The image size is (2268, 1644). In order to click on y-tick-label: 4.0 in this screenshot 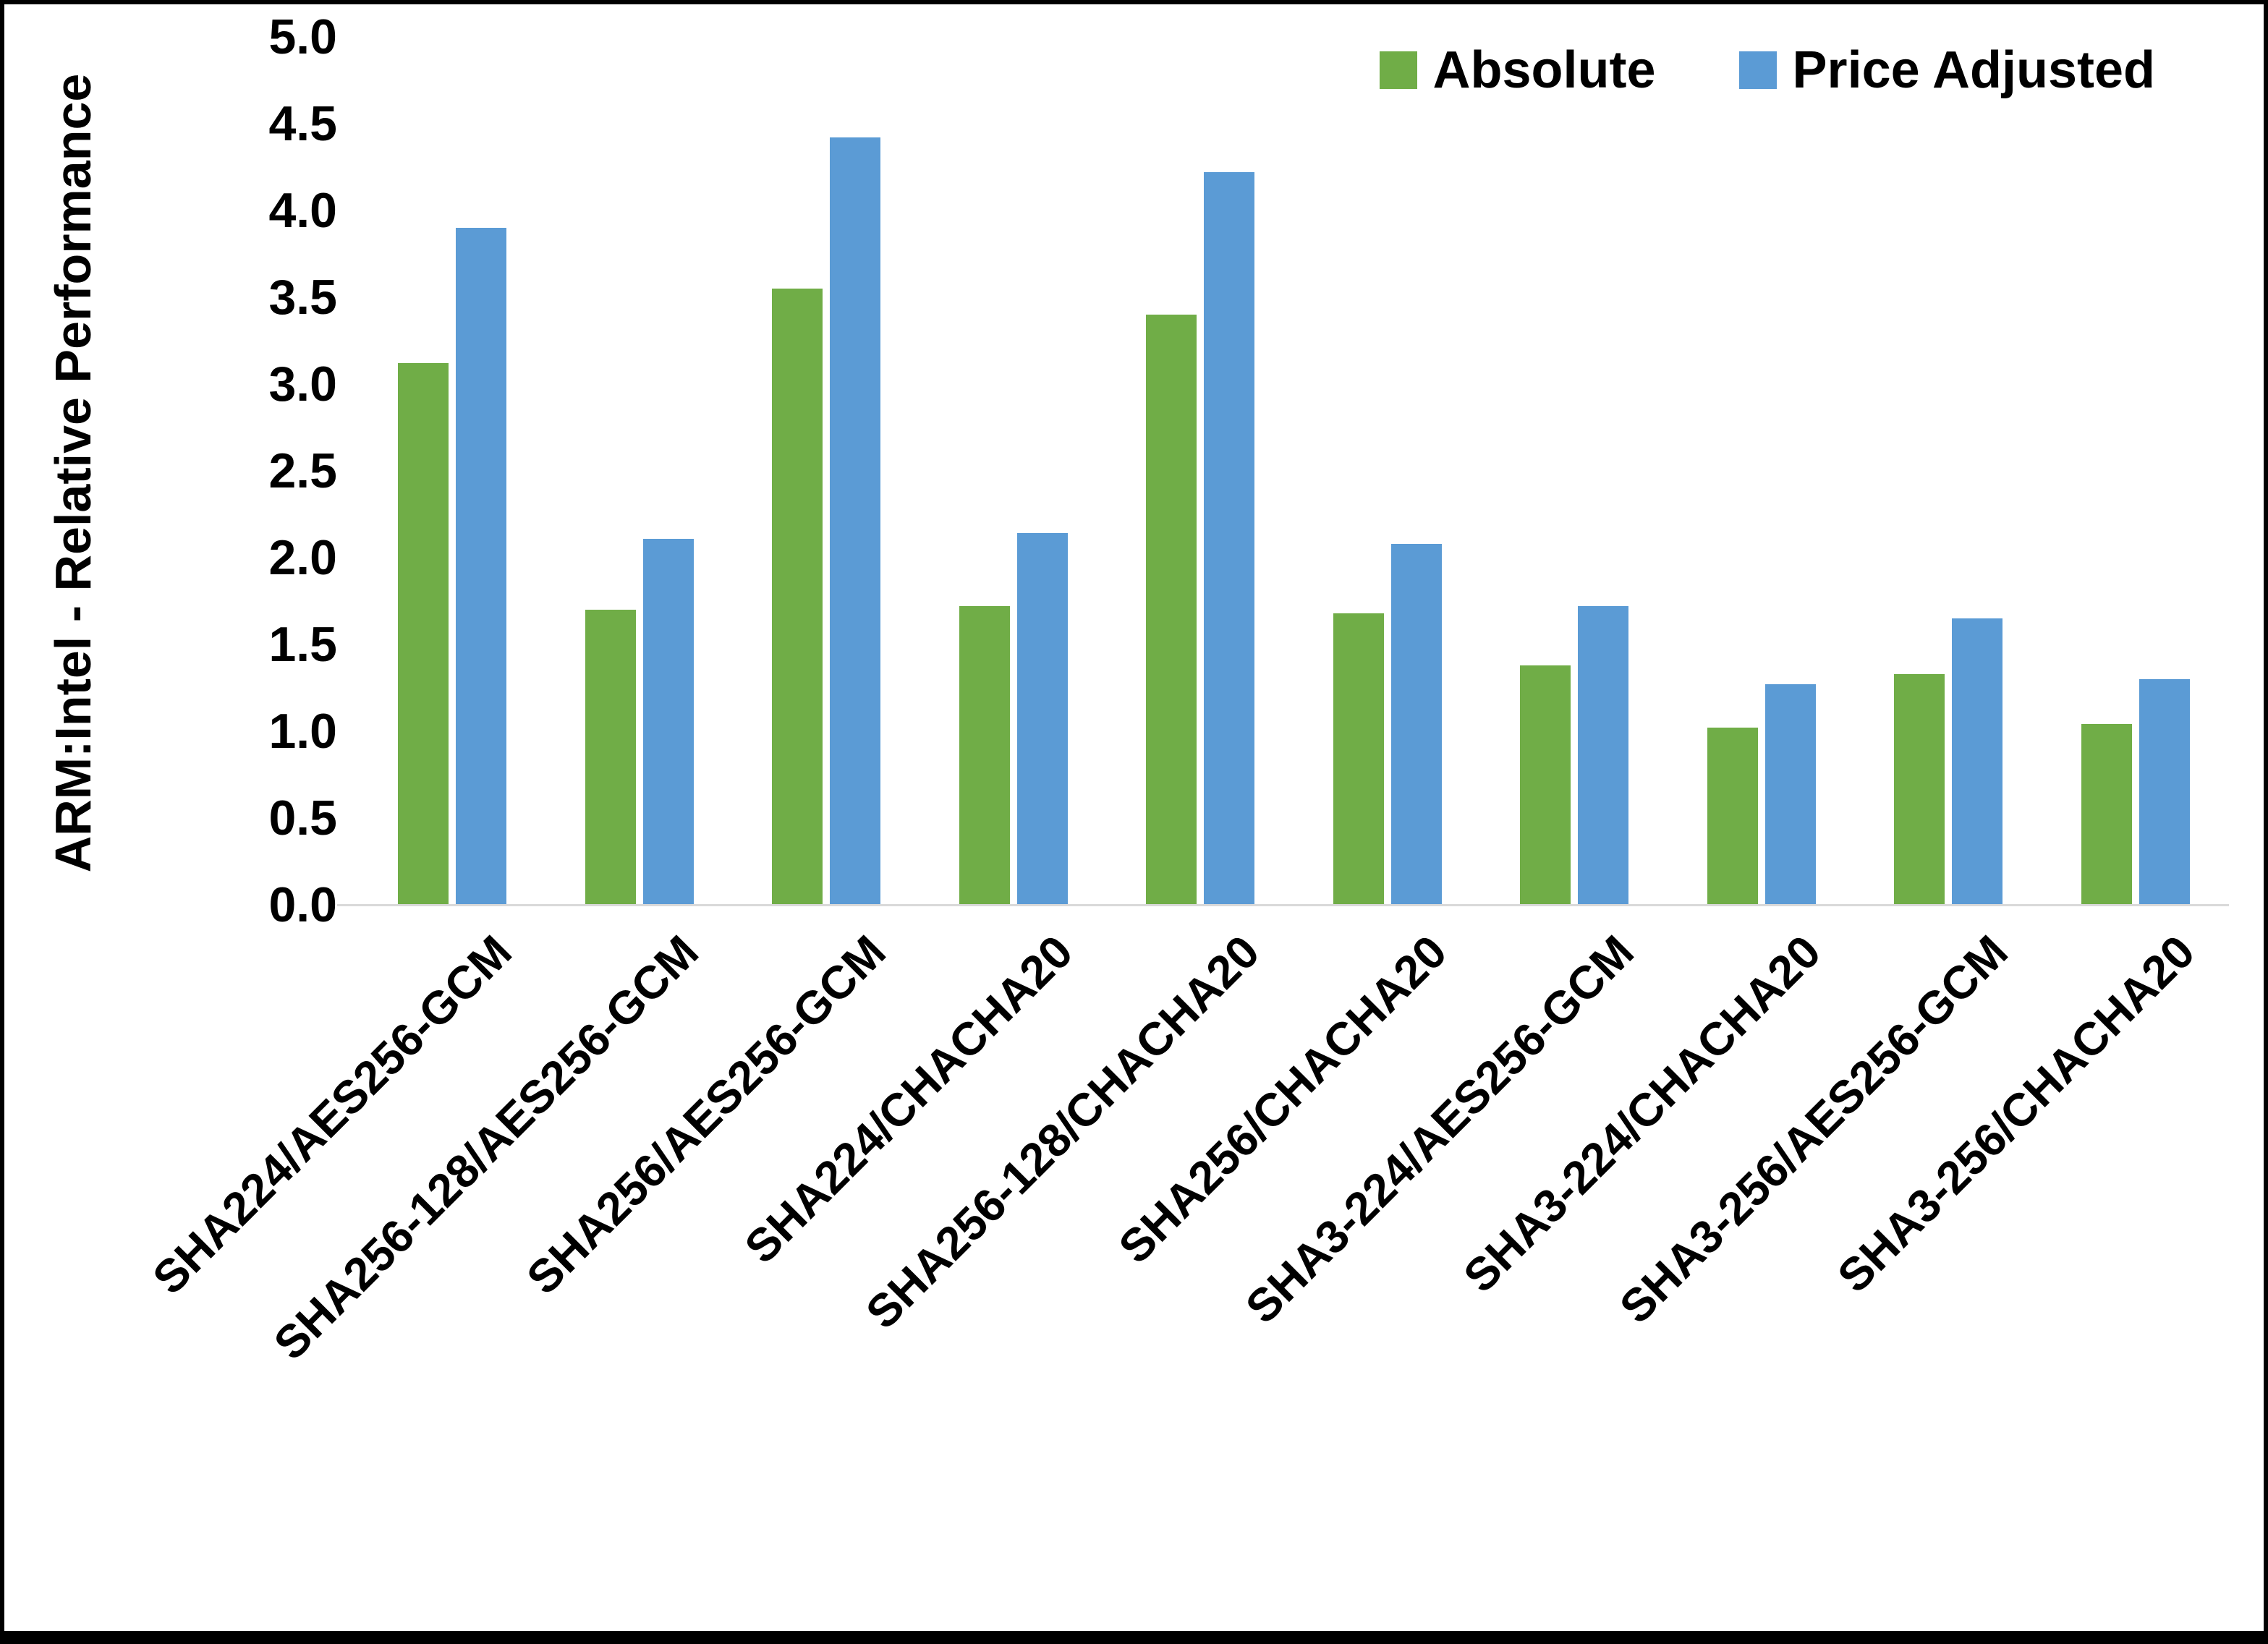, I will do `click(302, 210)`.